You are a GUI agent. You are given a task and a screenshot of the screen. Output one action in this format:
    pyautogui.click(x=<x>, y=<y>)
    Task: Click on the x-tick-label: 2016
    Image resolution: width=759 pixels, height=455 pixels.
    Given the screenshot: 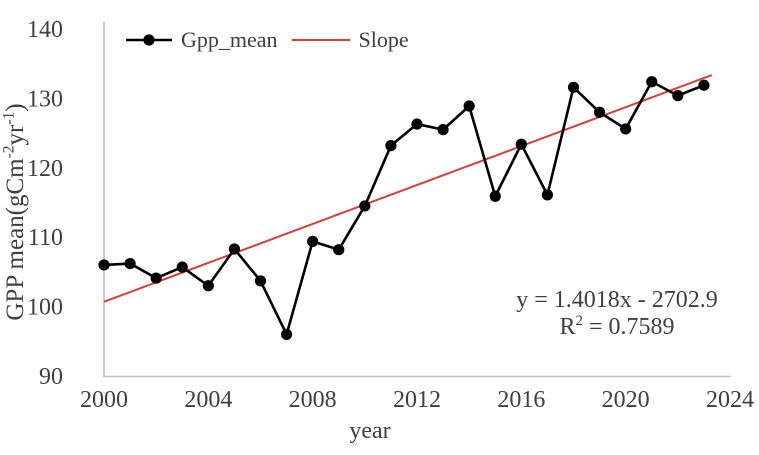 What is the action you would take?
    pyautogui.click(x=521, y=400)
    